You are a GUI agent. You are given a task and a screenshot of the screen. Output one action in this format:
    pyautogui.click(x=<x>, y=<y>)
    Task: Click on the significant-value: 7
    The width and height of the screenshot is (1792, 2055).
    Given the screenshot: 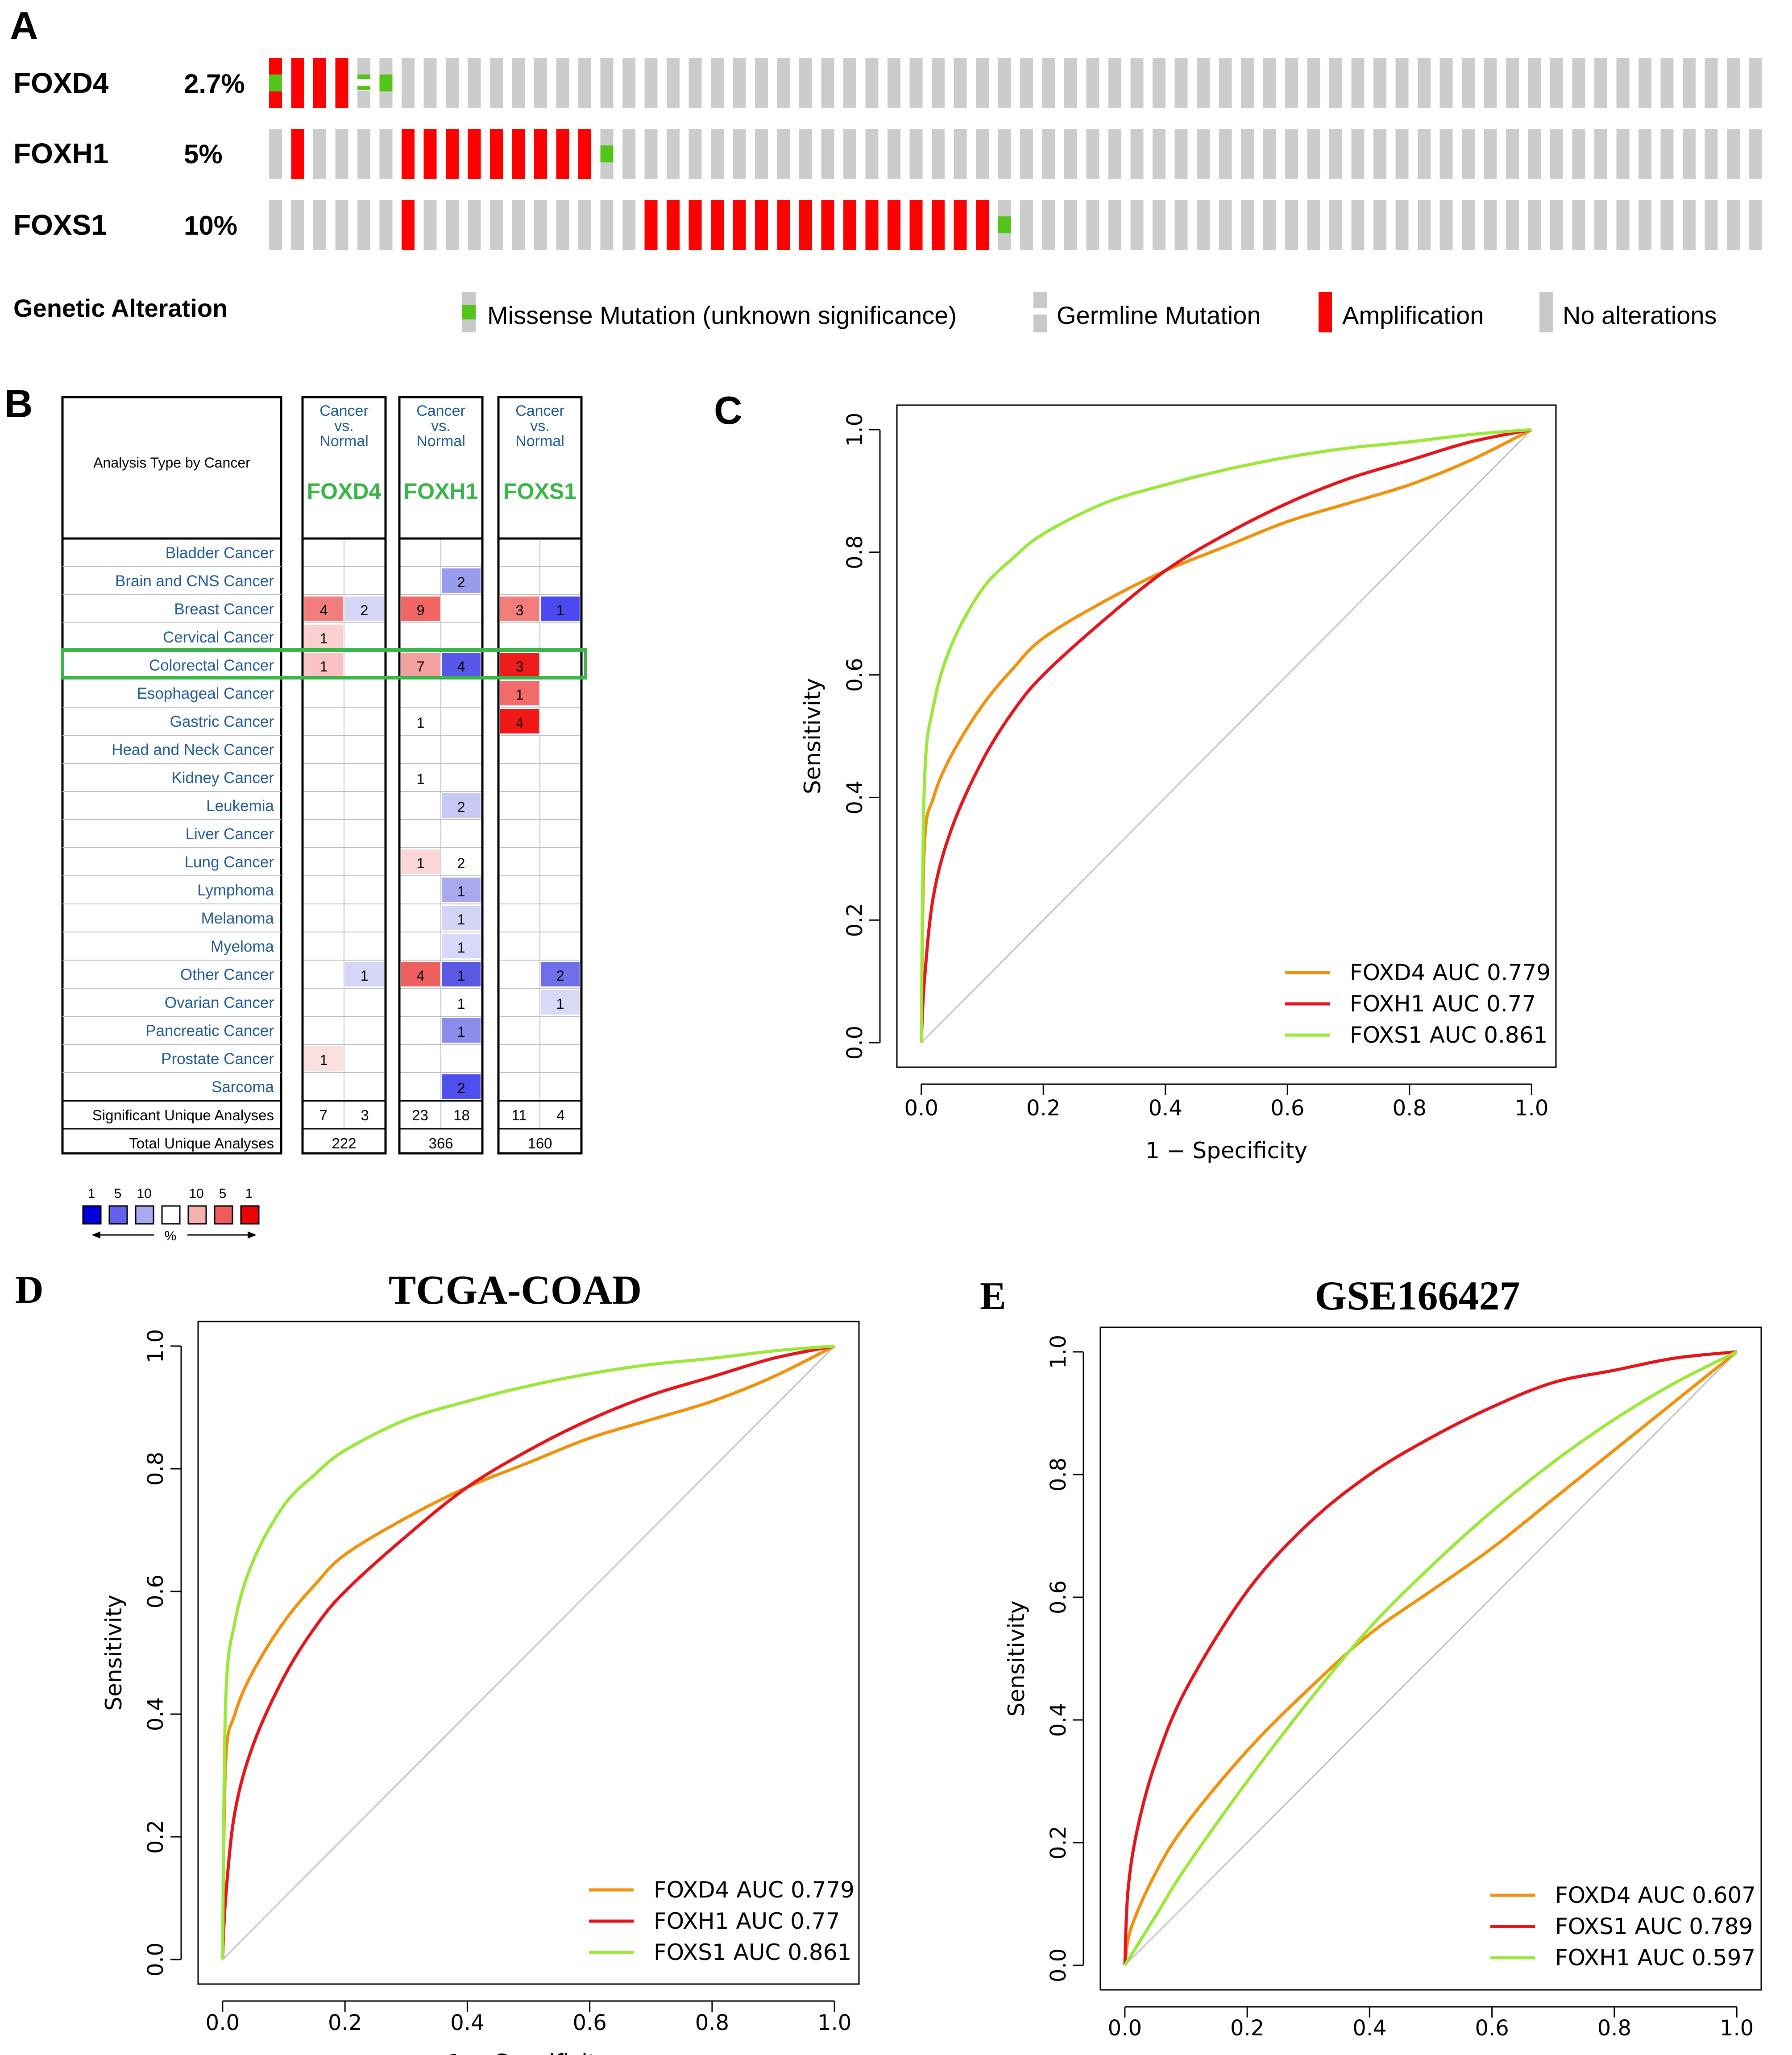 What is the action you would take?
    pyautogui.click(x=323, y=1115)
    